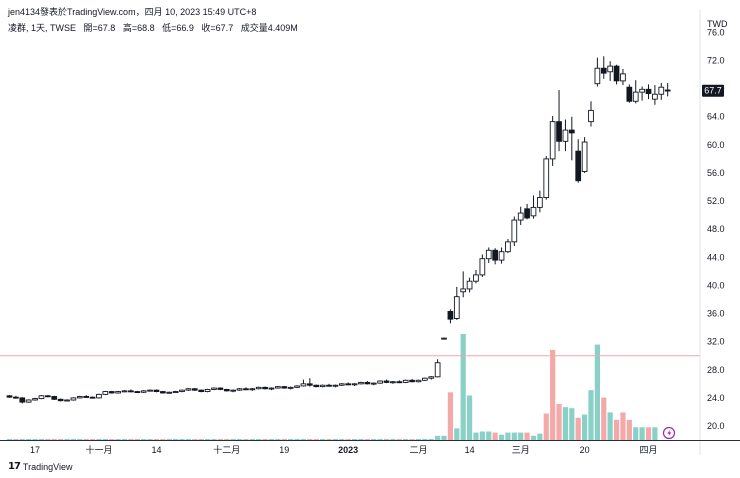 Image resolution: width=740 pixels, height=478 pixels. What do you see at coordinates (716, 370) in the screenshot?
I see `y-tick-label: 28.0` at bounding box center [716, 370].